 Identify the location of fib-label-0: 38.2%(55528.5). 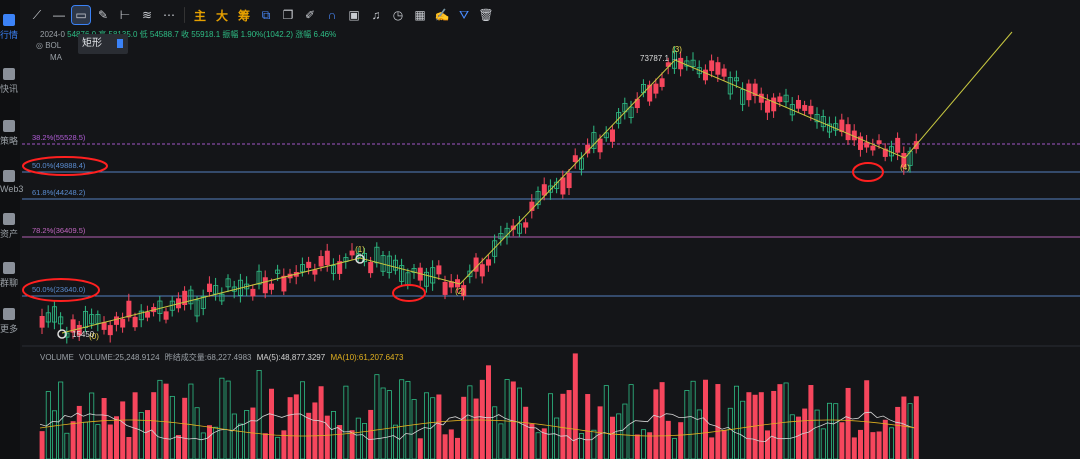
(59, 137).